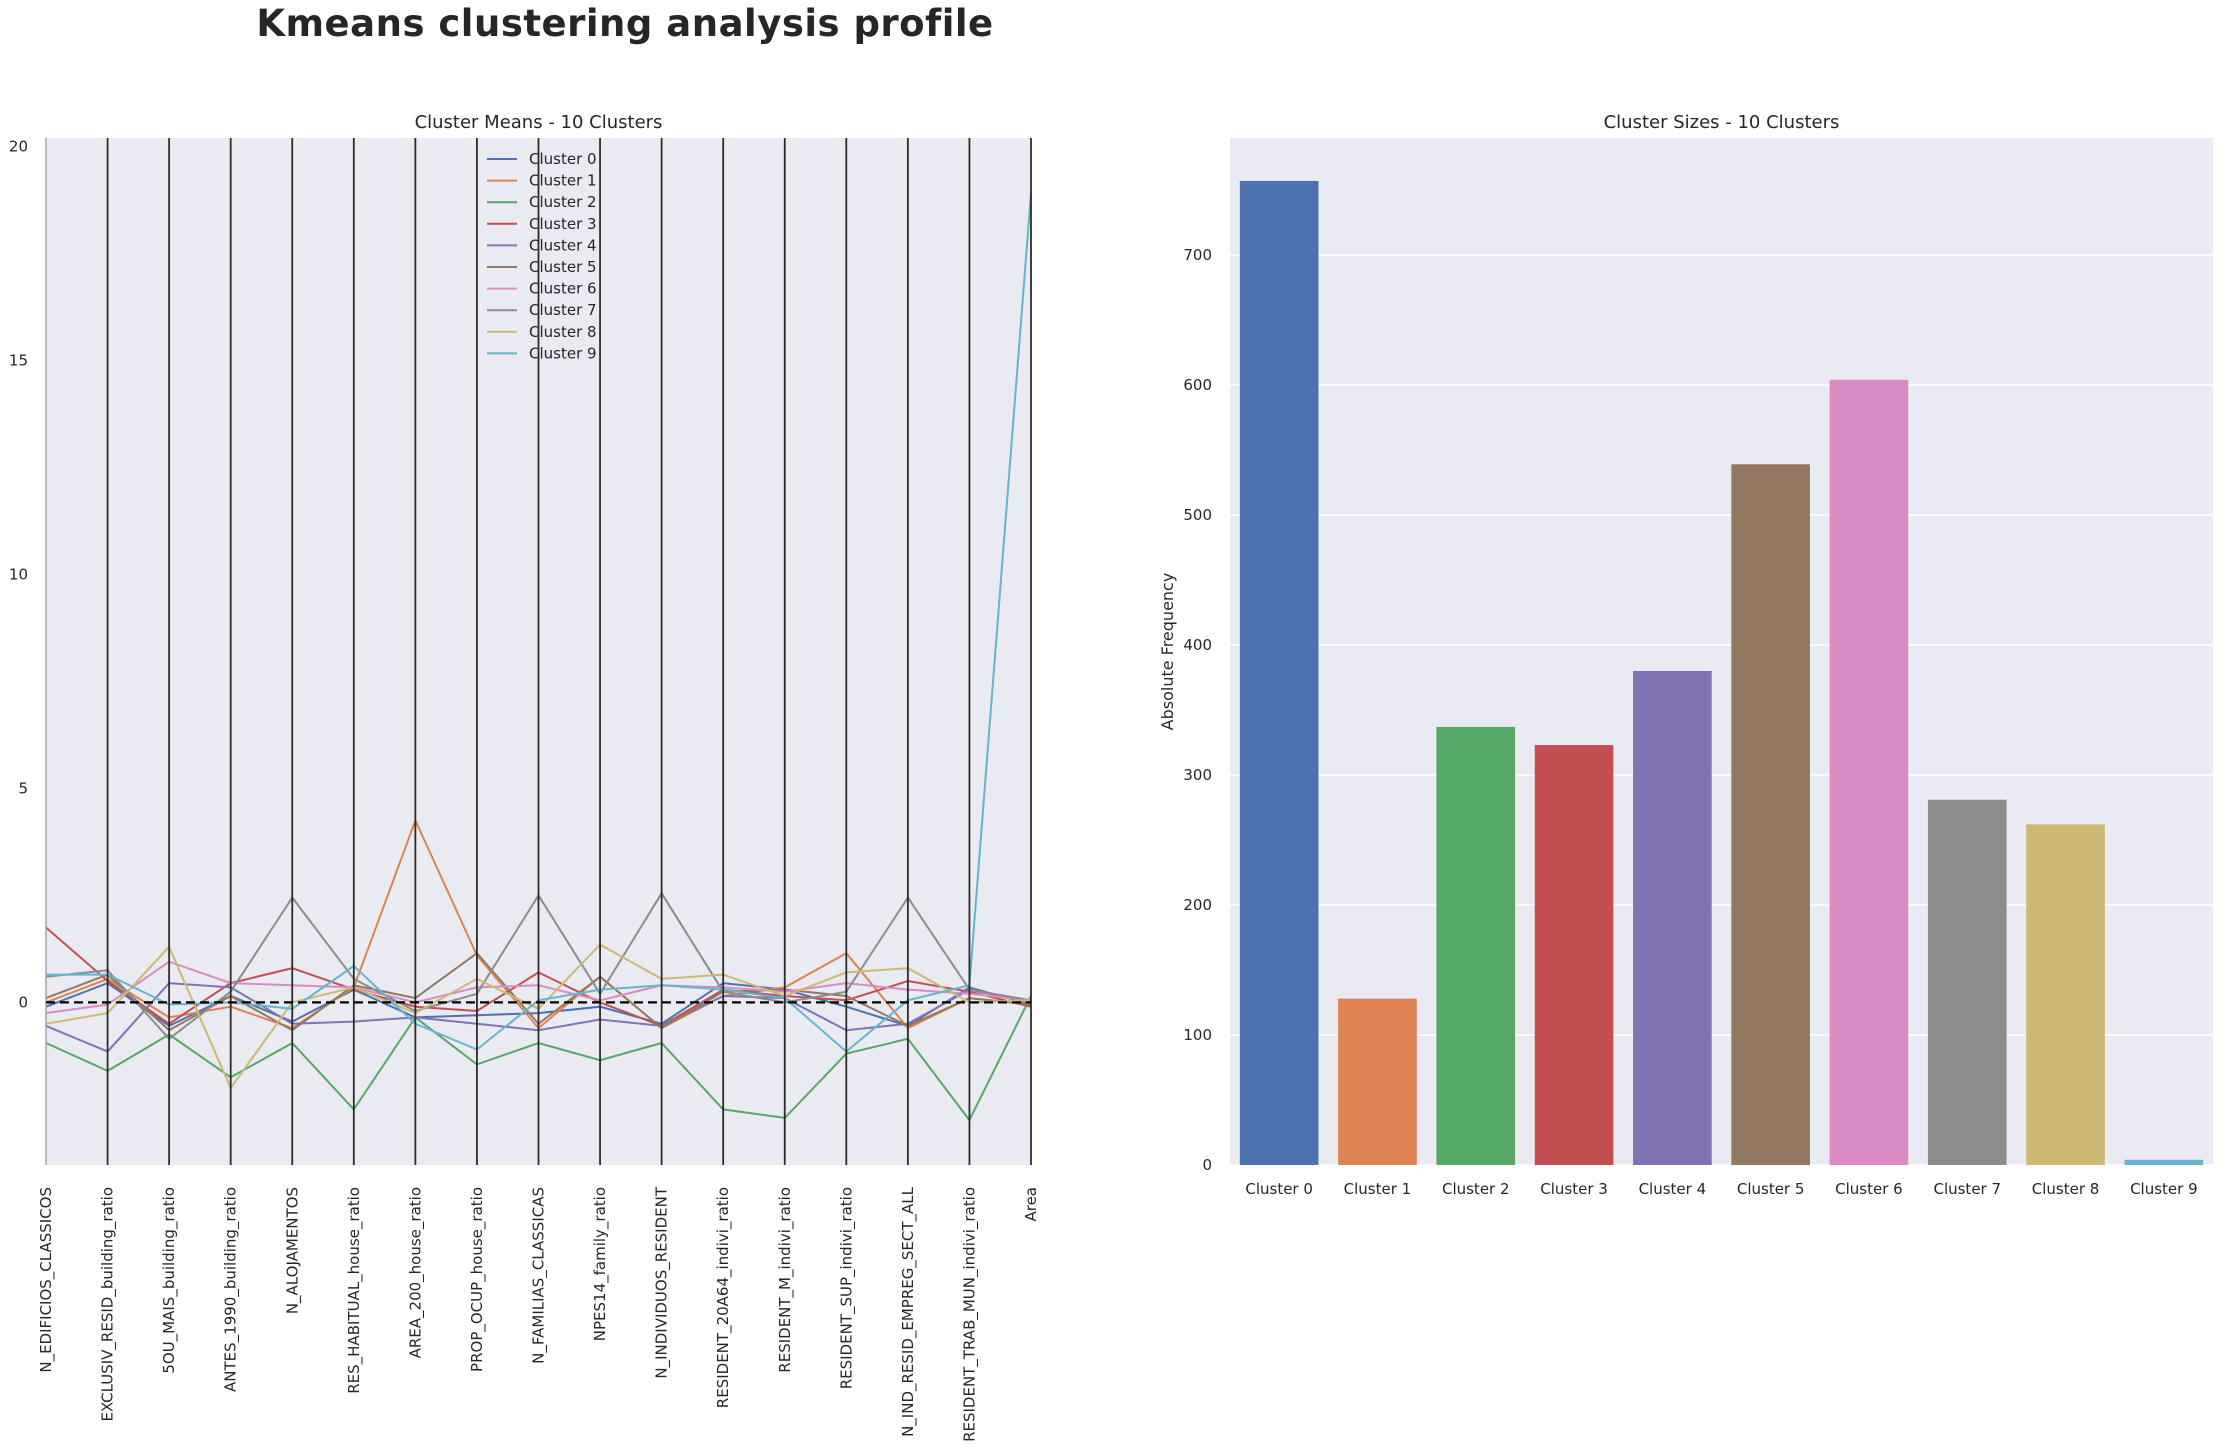  What do you see at coordinates (563, 245) in the screenshot?
I see `legend-label: Cluster 4` at bounding box center [563, 245].